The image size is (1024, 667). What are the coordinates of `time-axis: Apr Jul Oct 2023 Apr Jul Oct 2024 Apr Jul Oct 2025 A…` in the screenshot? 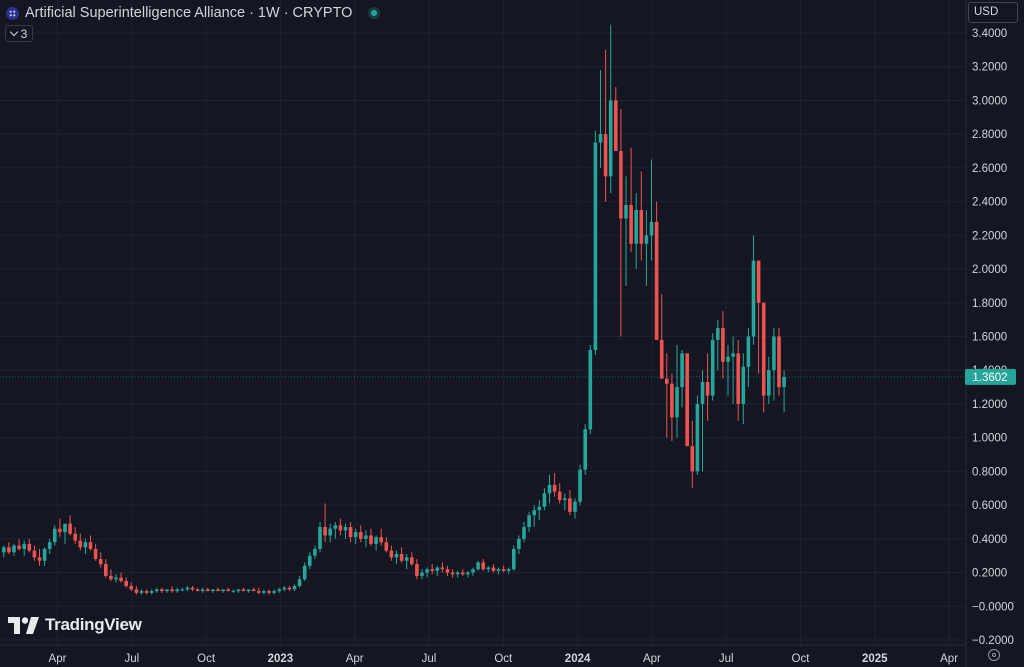 It's located at (504, 659).